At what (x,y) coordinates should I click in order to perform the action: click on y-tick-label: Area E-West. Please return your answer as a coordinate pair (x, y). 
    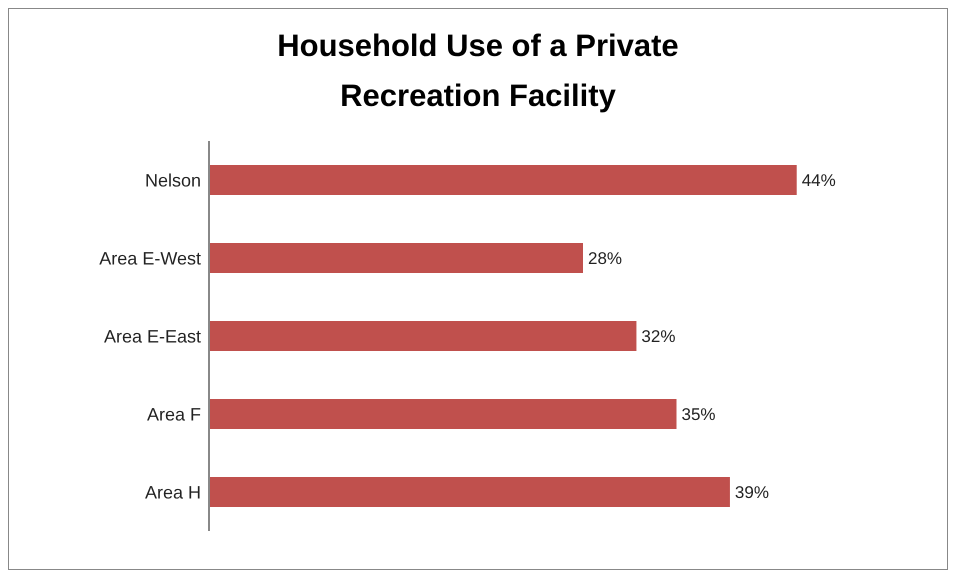
    Looking at the image, I should click on (150, 258).